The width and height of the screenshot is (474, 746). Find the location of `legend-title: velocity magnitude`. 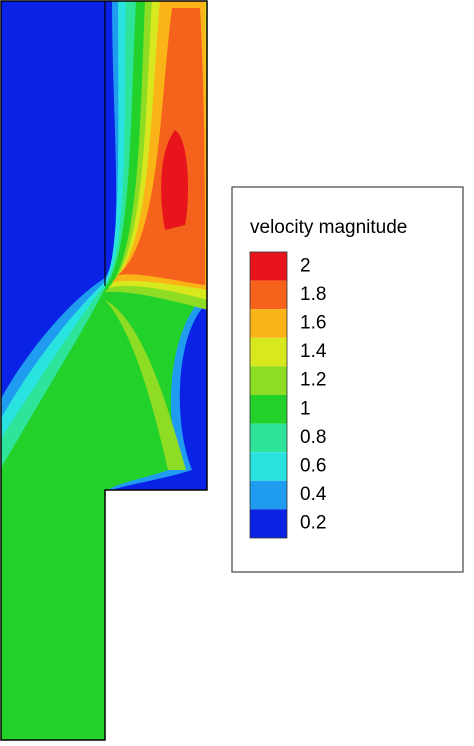

legend-title: velocity magnitude is located at coordinates (328, 227).